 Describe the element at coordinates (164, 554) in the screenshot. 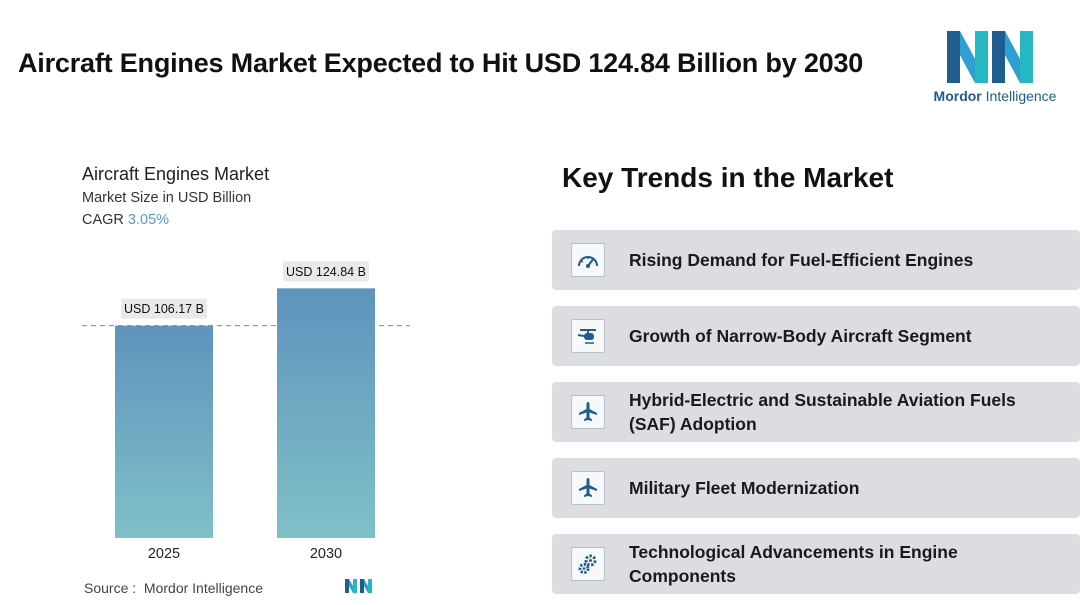

I see `x-tick-label: 2025` at that location.